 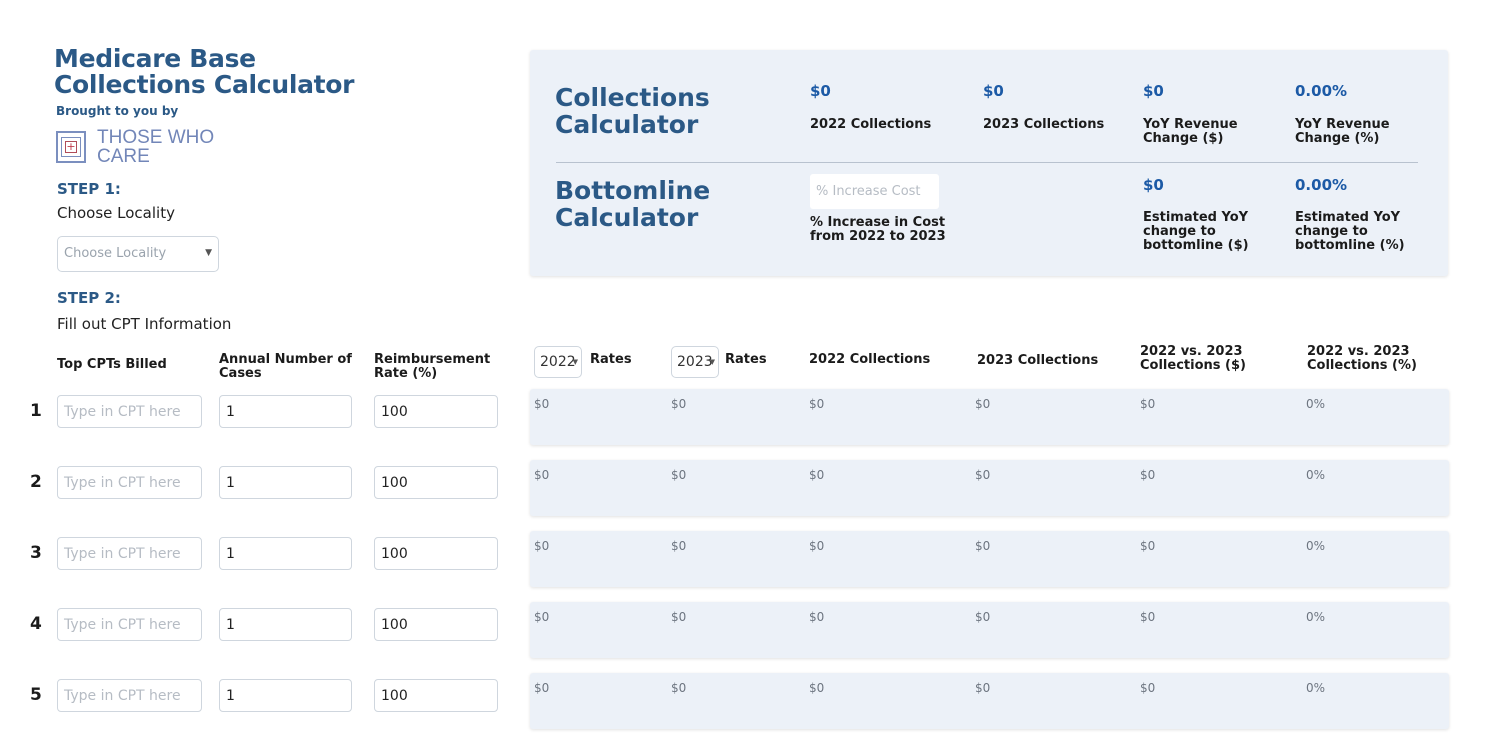 What do you see at coordinates (432, 366) in the screenshot?
I see `header-rate: Reimbursement Rate (%)` at bounding box center [432, 366].